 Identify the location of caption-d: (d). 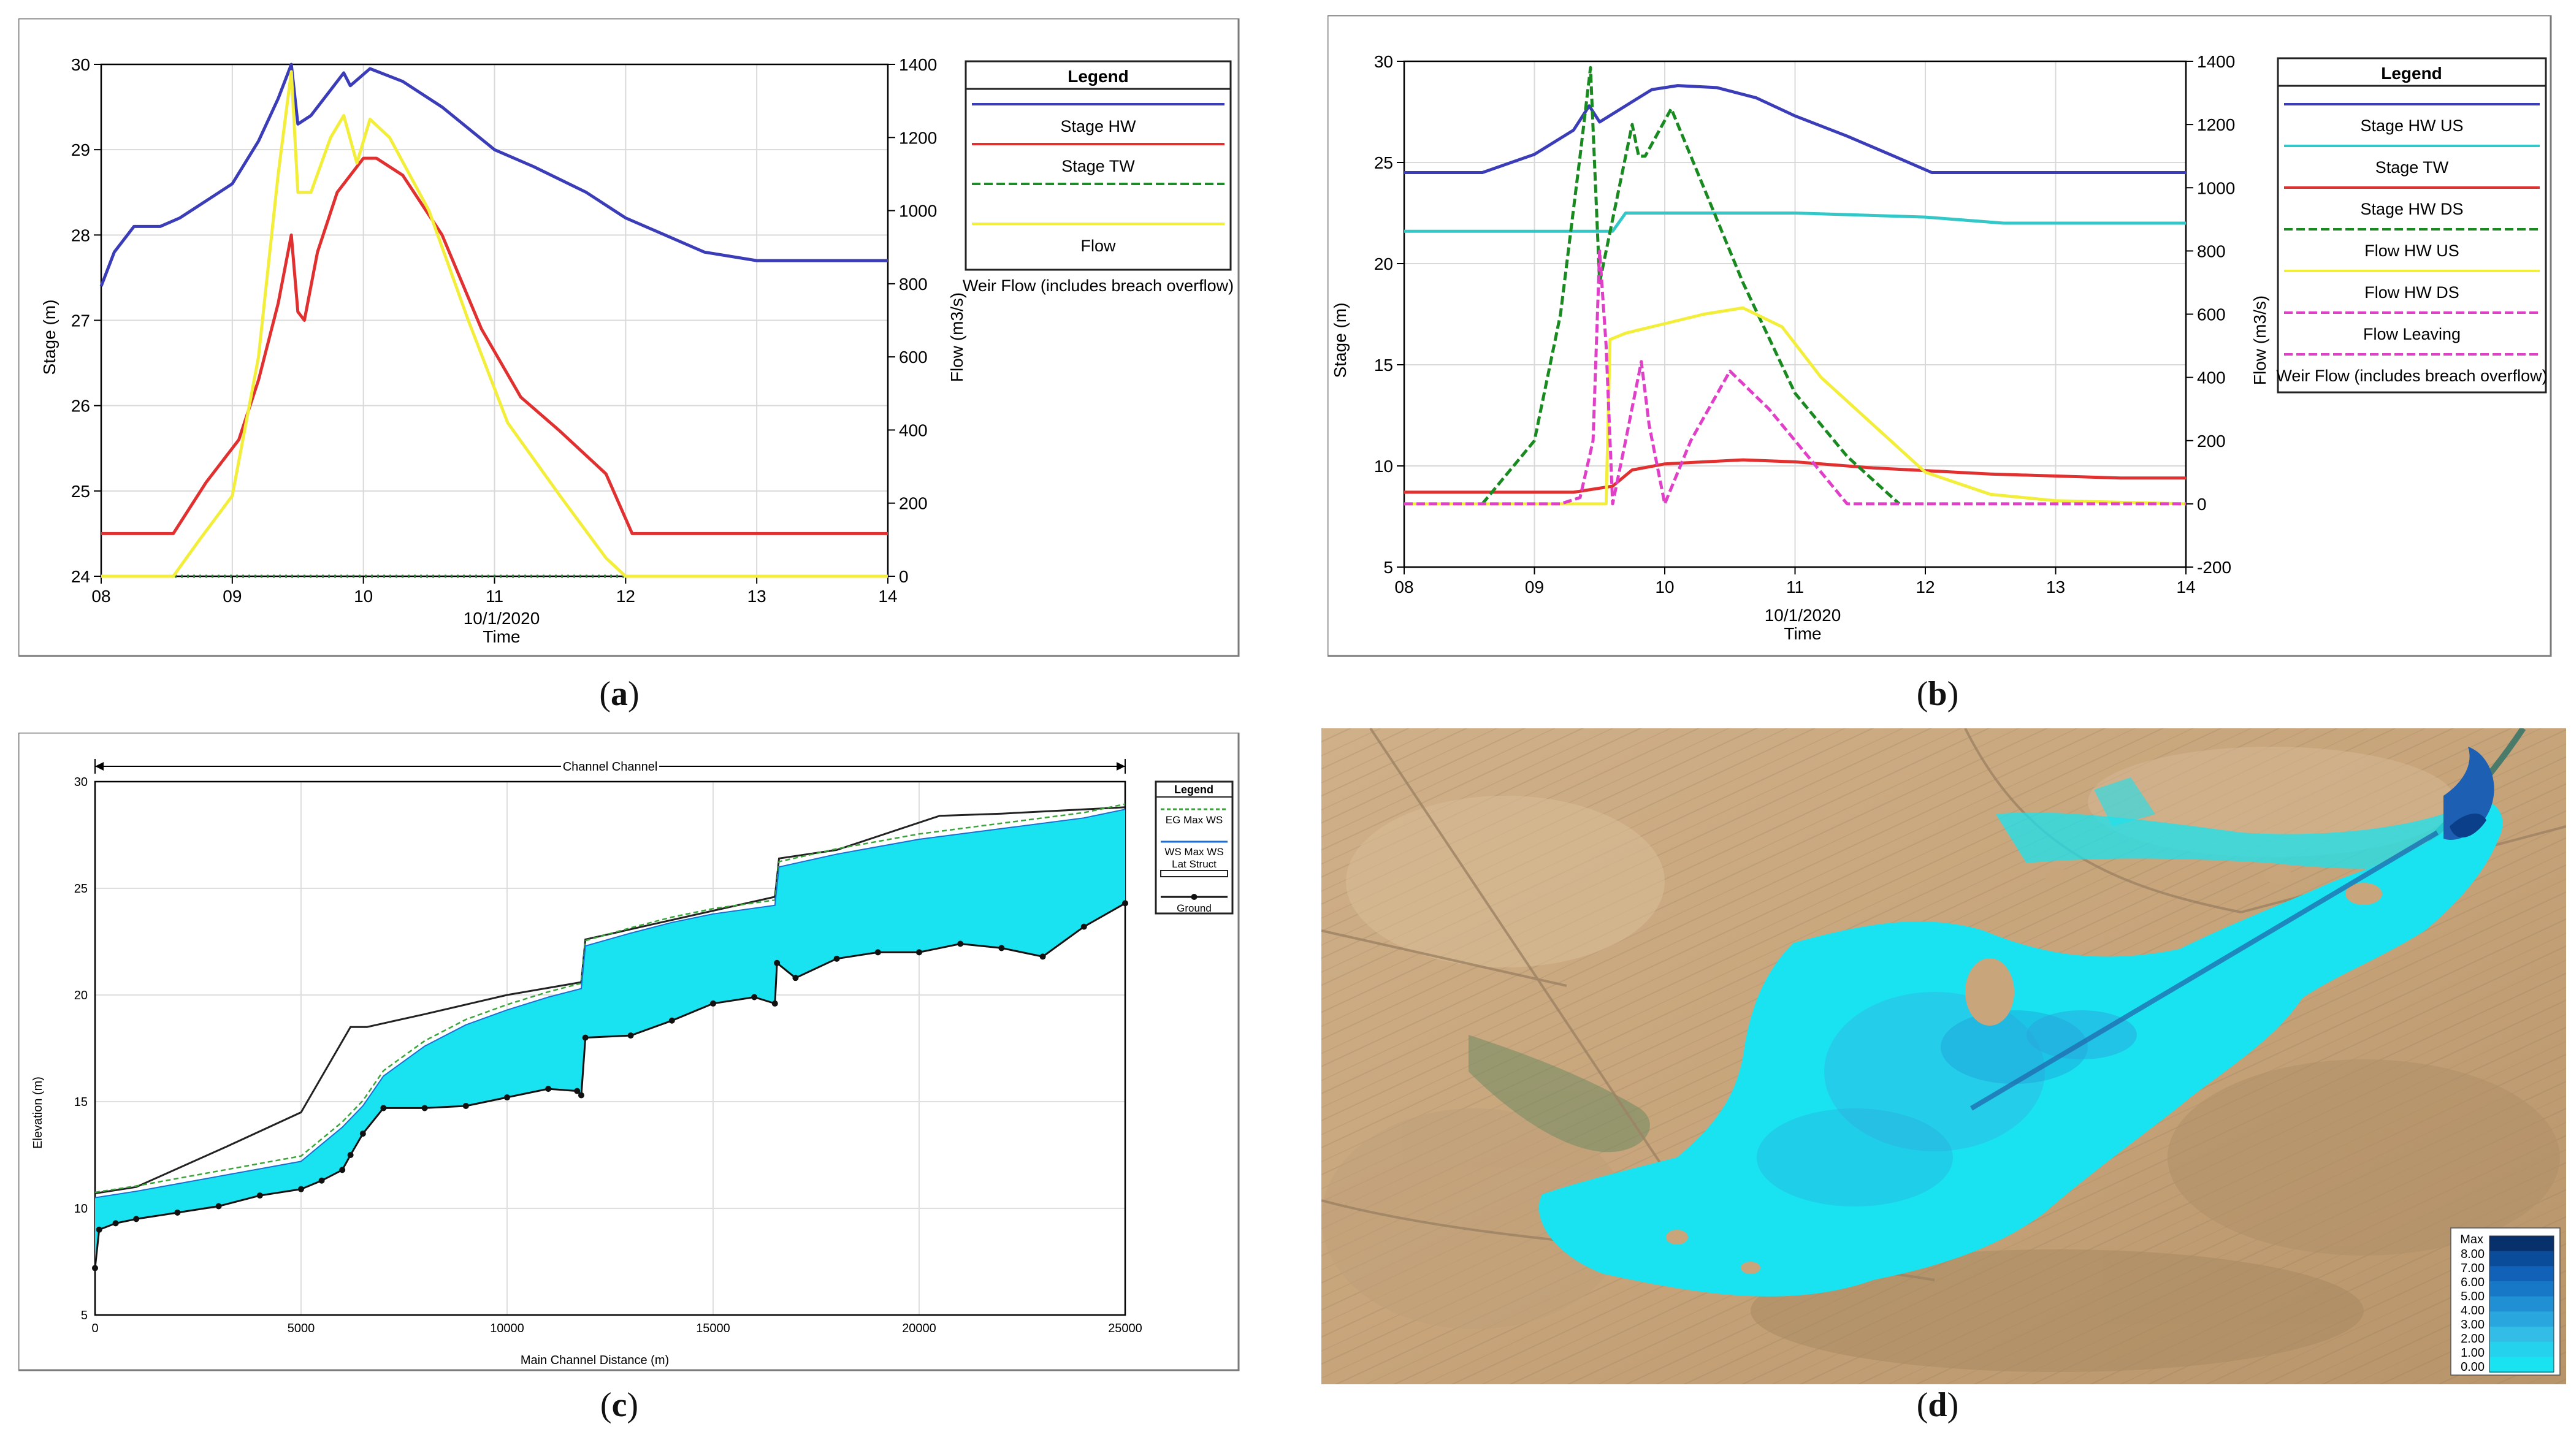
(1937, 1405).